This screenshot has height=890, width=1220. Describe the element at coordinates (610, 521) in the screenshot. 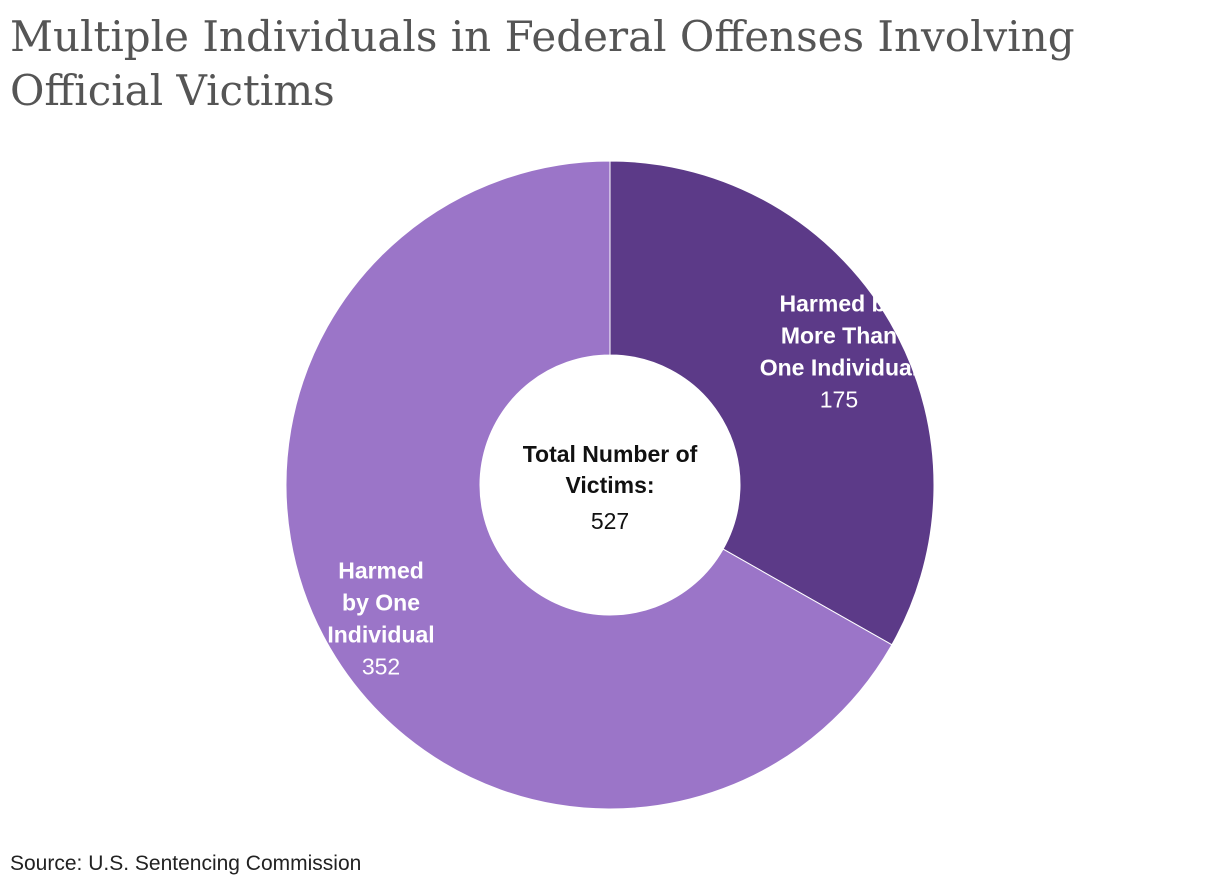

I see `center-total-value: 527` at that location.